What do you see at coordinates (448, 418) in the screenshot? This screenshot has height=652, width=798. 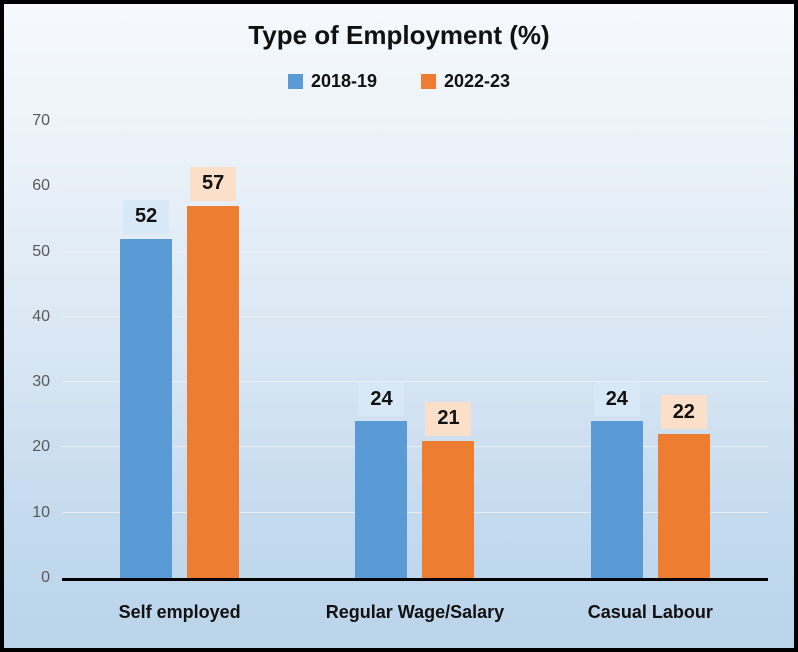 I see `value-label-2022-23-regular-wage-salary: 21` at bounding box center [448, 418].